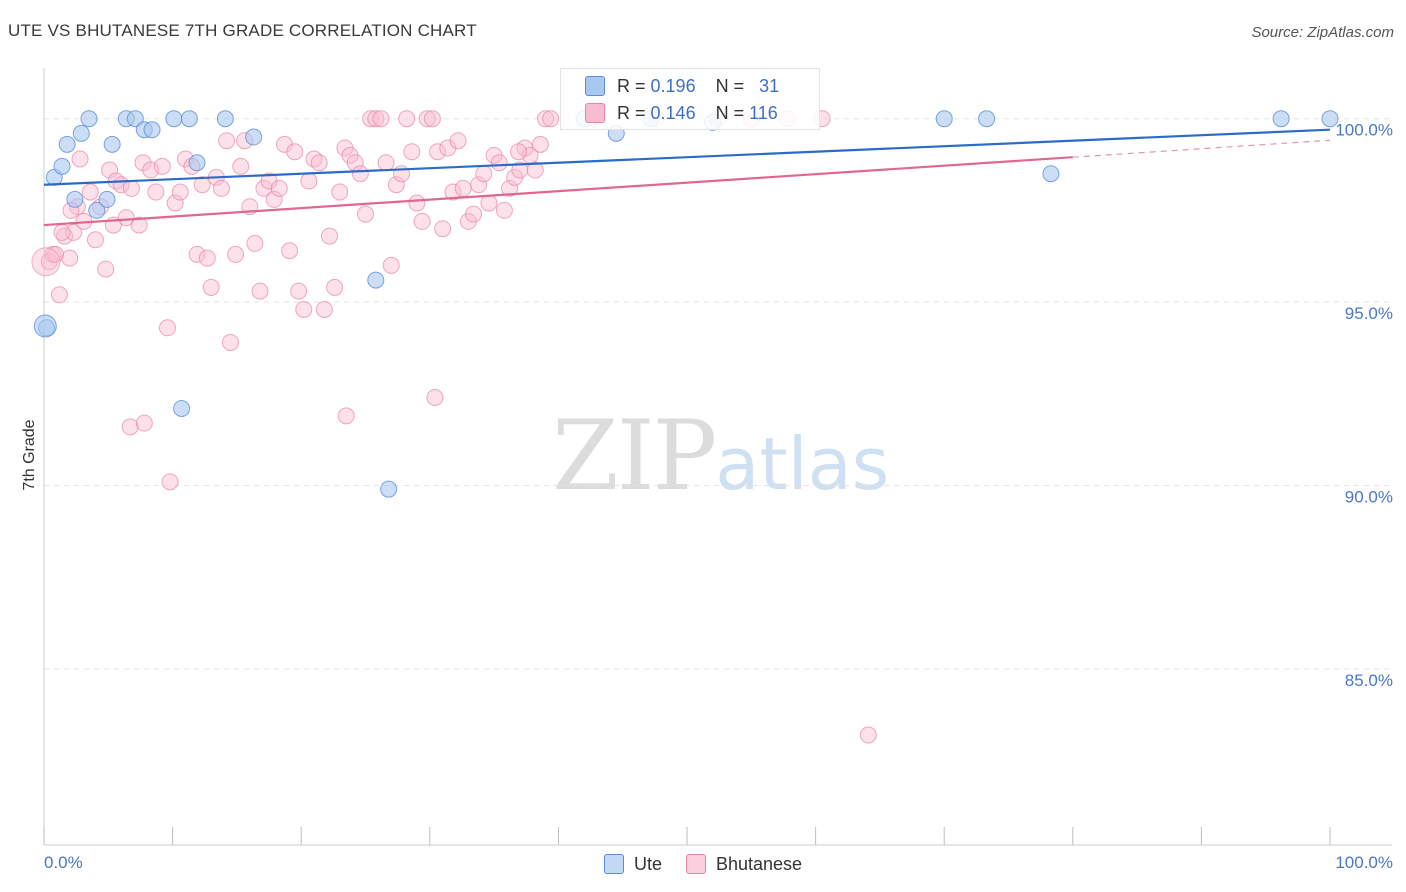 Image resolution: width=1406 pixels, height=892 pixels. Describe the element at coordinates (632, 864) in the screenshot. I see `legend-item-ute: Ute` at that location.